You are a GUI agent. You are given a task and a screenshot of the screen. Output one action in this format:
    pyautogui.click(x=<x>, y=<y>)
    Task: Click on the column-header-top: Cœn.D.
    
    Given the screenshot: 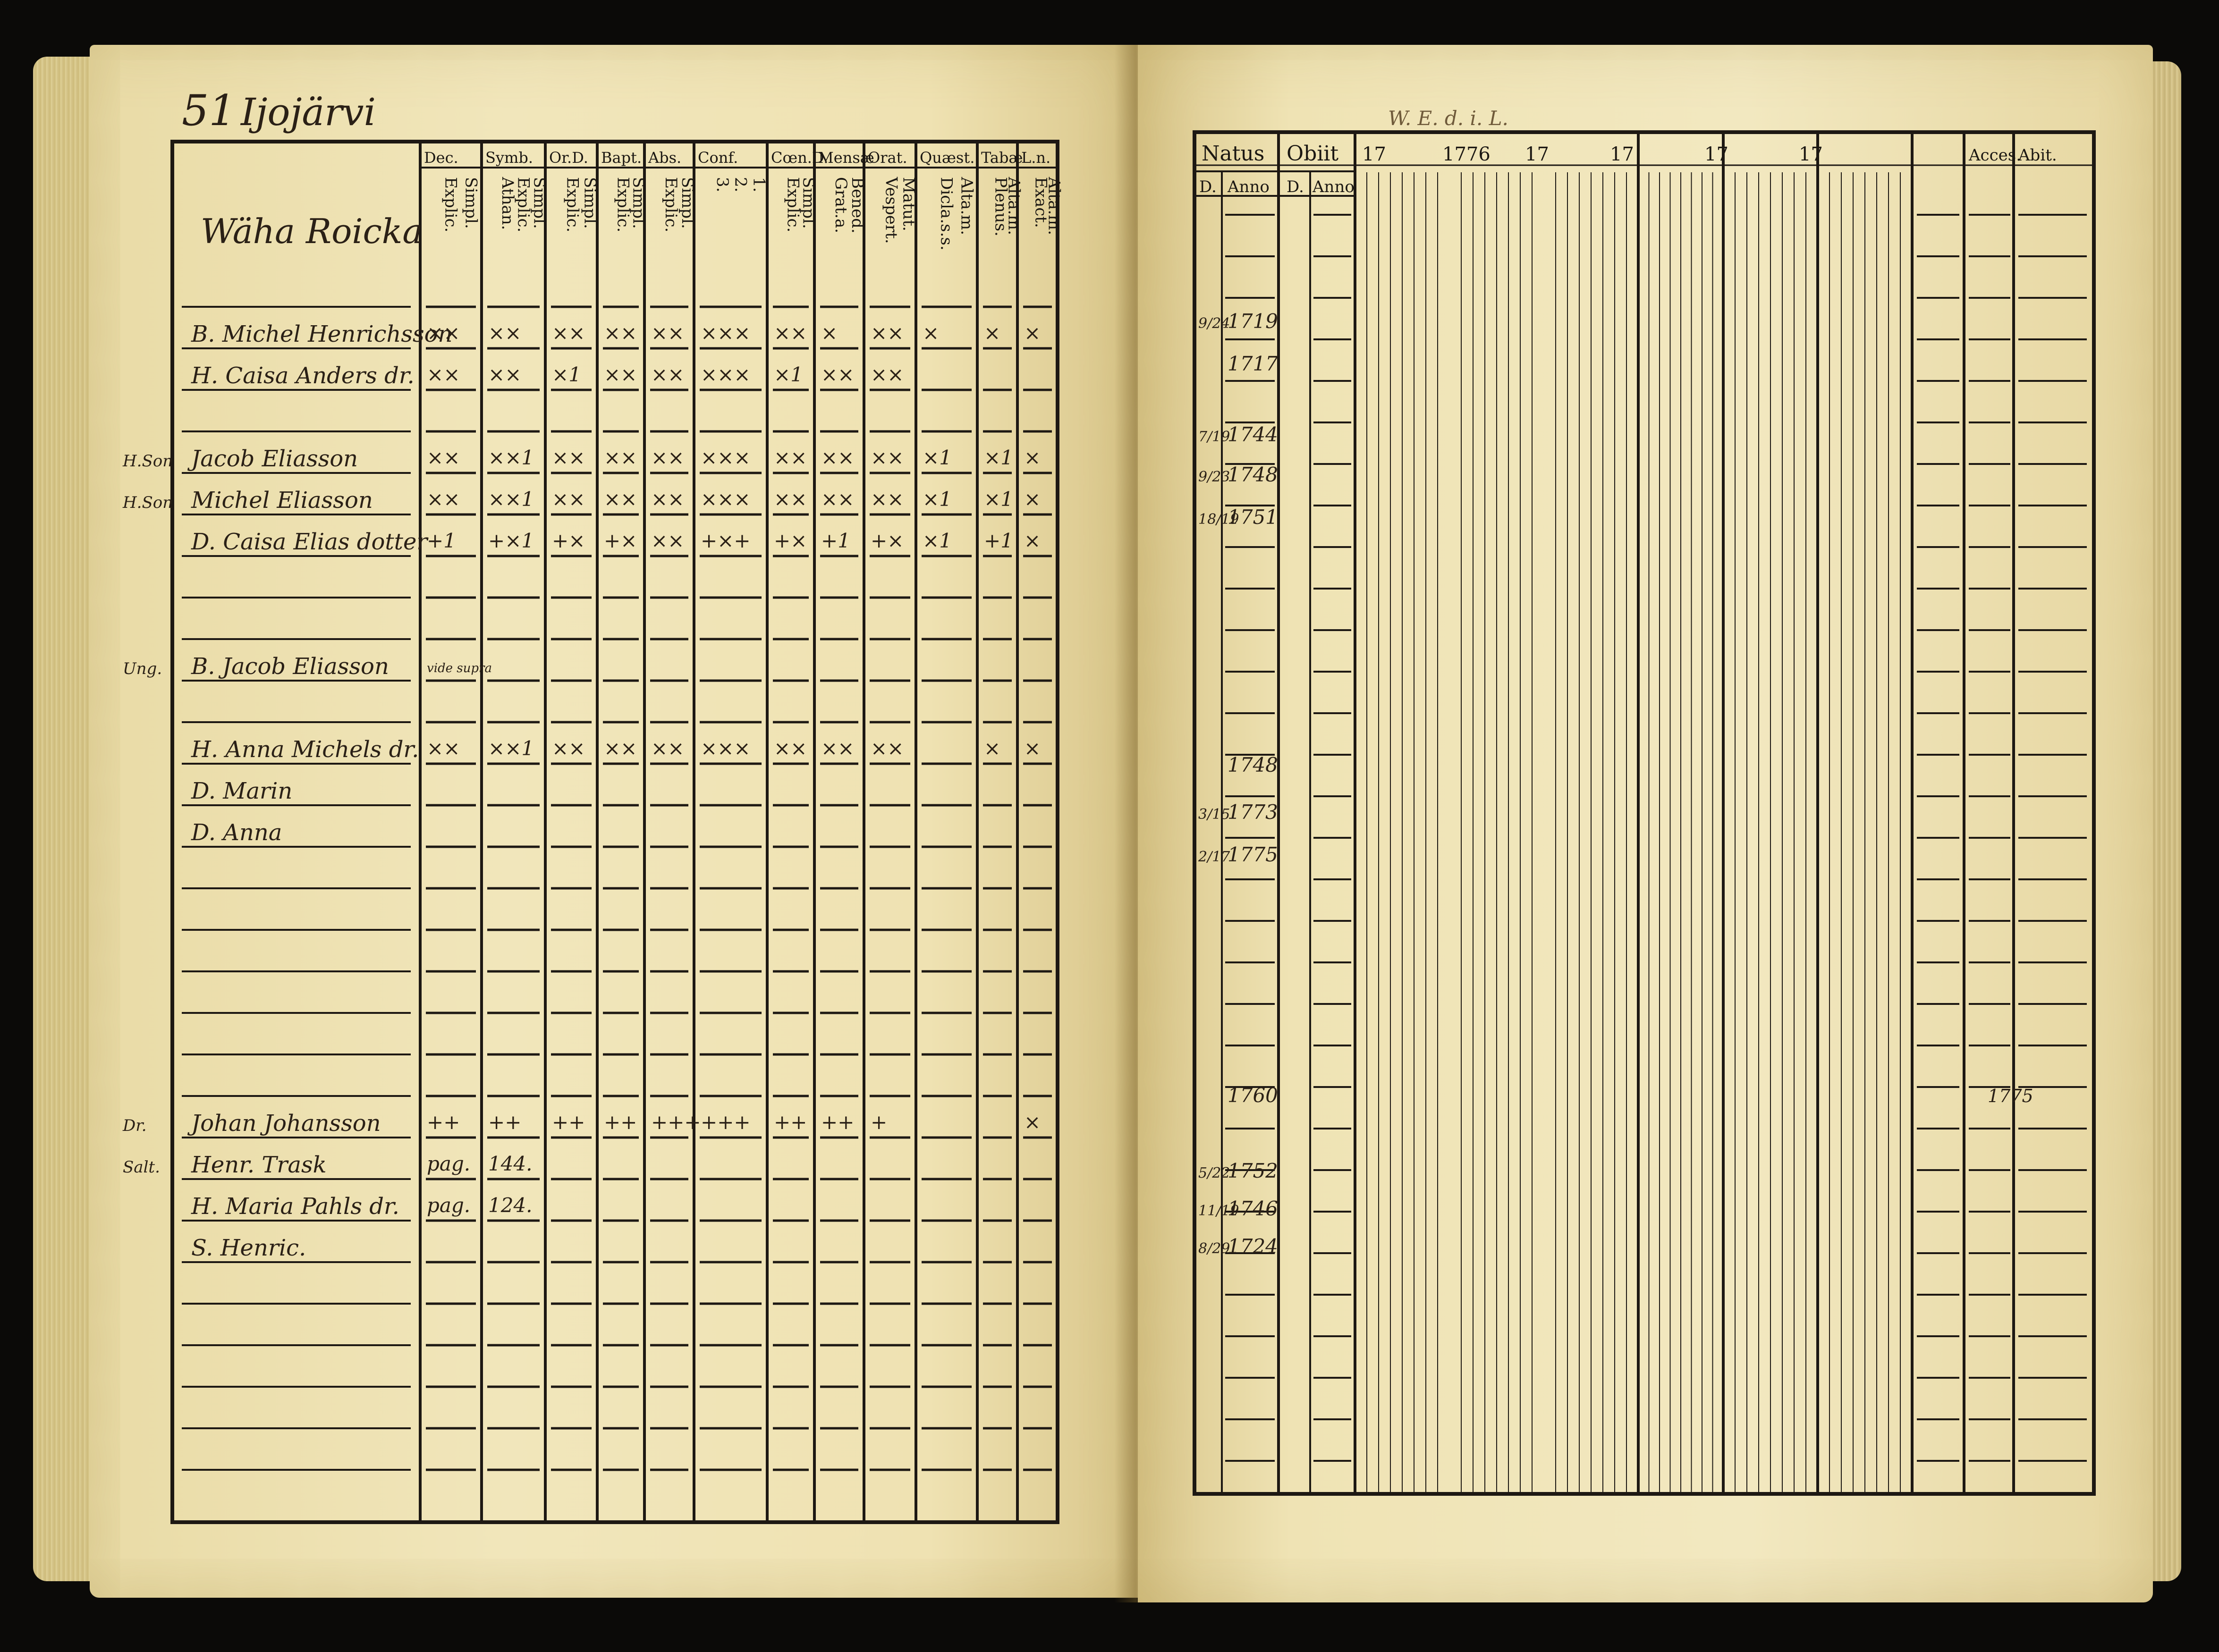 What is the action you would take?
    pyautogui.click(x=800, y=158)
    